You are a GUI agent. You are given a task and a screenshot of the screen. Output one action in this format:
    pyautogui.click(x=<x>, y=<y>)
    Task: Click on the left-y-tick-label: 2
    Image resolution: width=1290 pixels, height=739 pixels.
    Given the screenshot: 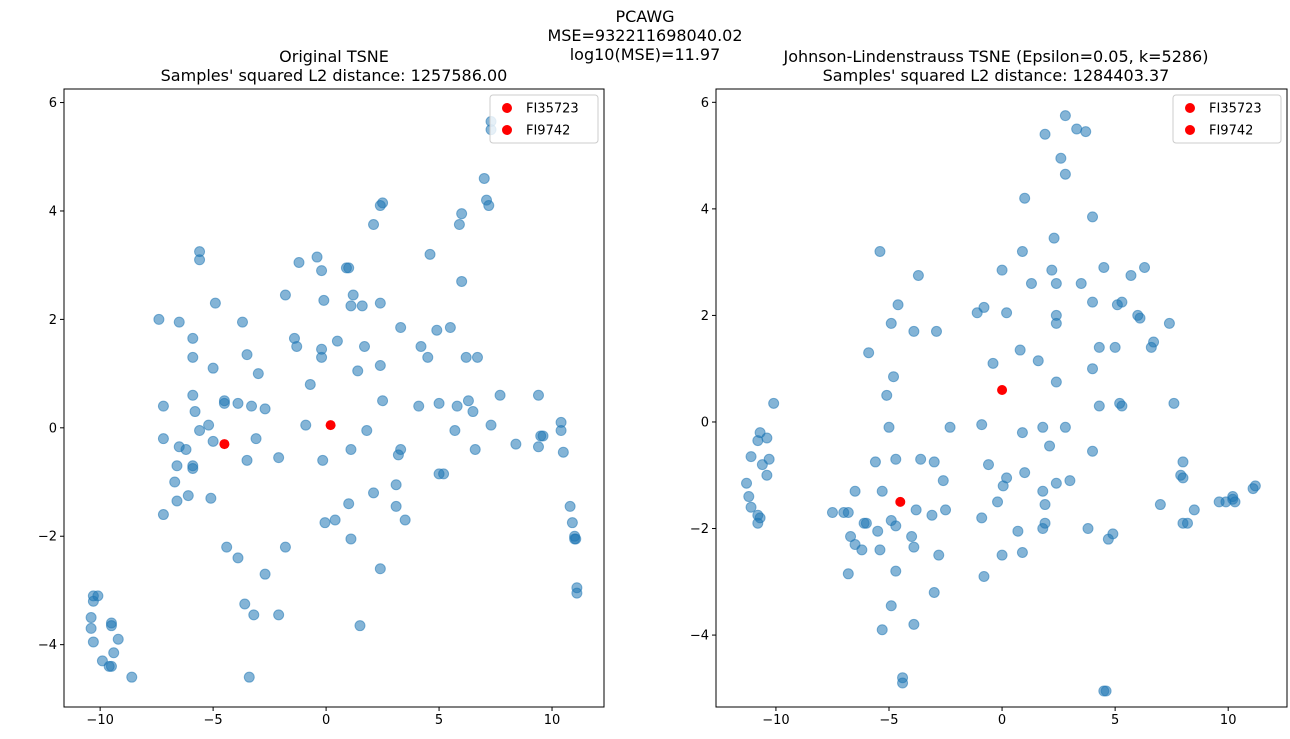 What is the action you would take?
    pyautogui.click(x=53, y=320)
    